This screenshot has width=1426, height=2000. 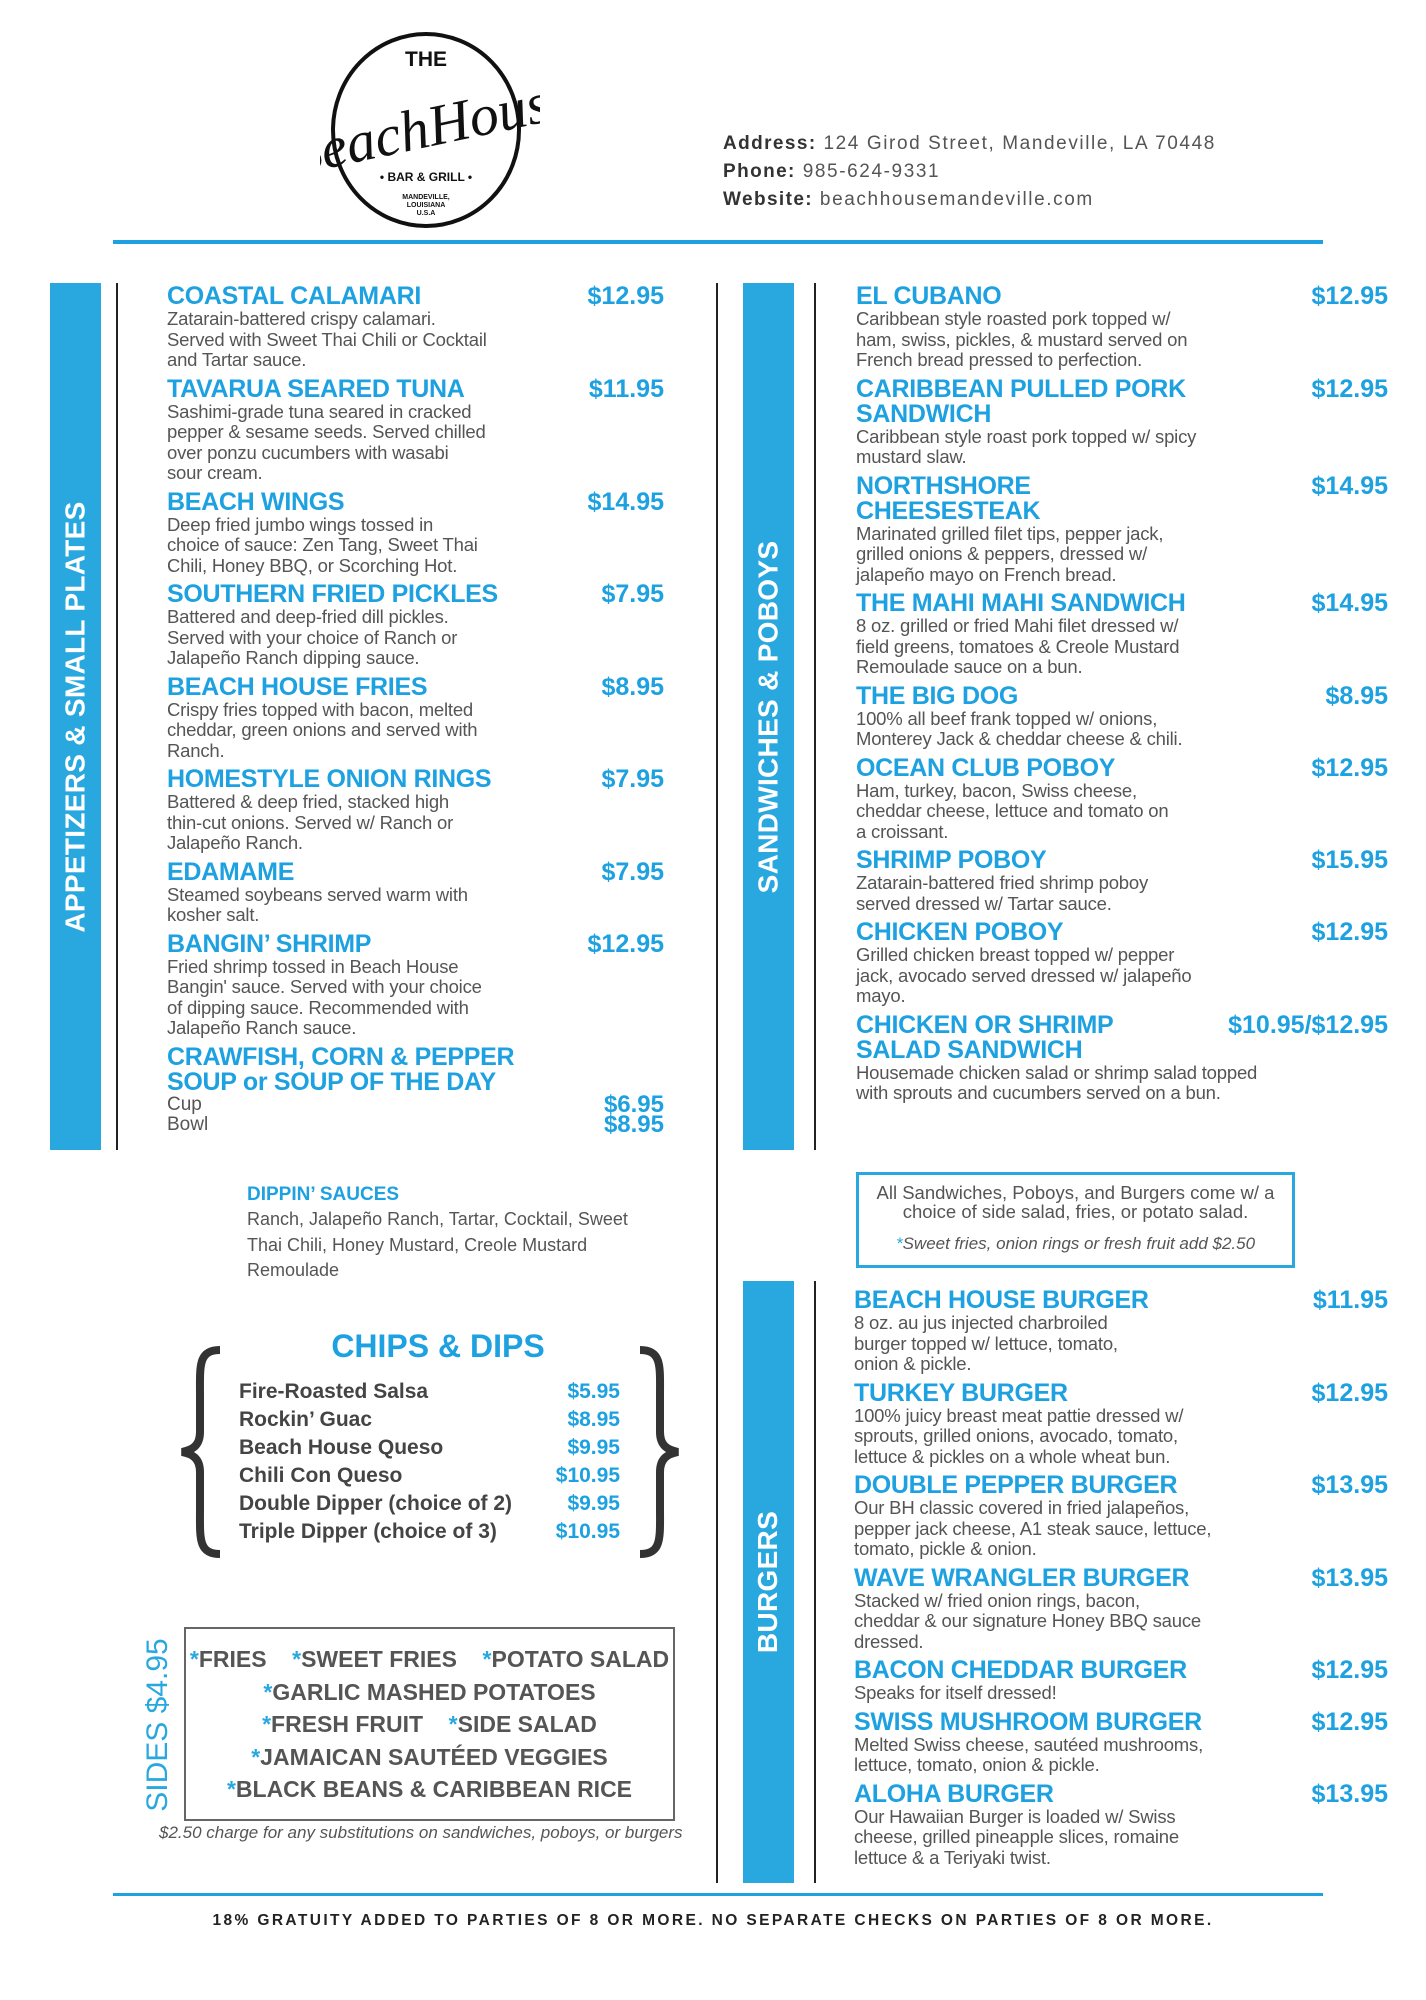 What do you see at coordinates (768, 1582) in the screenshot?
I see `burgers-section-bar: BURGERS` at bounding box center [768, 1582].